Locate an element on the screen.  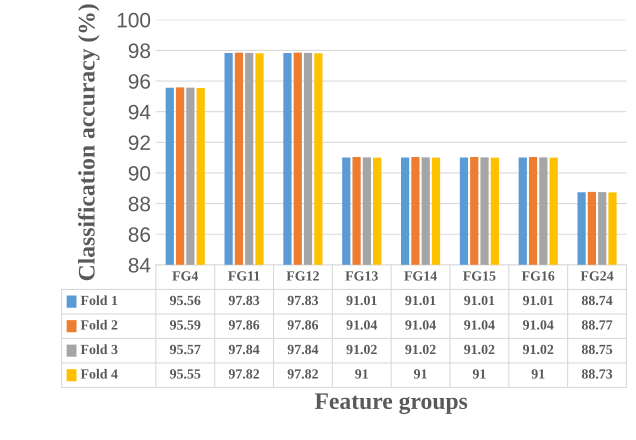
x-tick-label: FG4 is located at coordinates (185, 276).